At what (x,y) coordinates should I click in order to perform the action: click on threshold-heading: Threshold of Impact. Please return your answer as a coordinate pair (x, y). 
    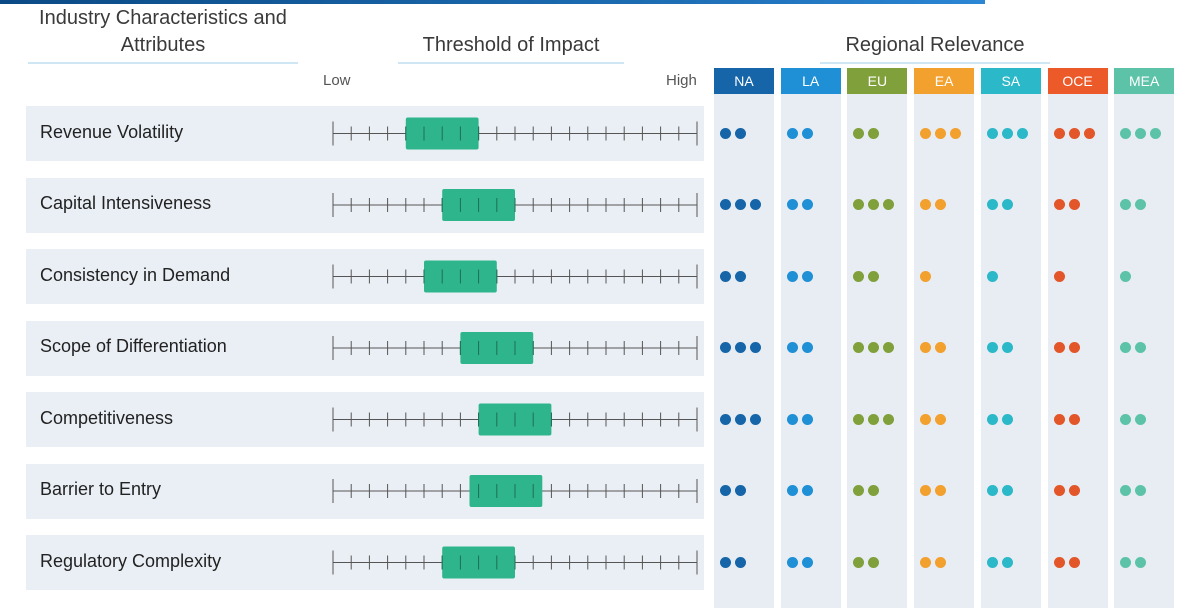
    Looking at the image, I should click on (511, 48).